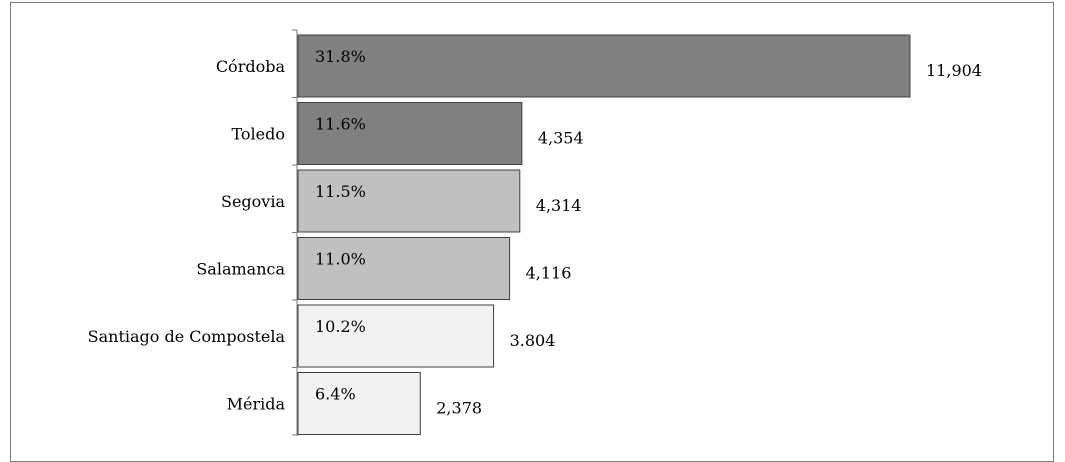 The height and width of the screenshot is (462, 1065). I want to click on value-label: 4,116, so click(549, 273).